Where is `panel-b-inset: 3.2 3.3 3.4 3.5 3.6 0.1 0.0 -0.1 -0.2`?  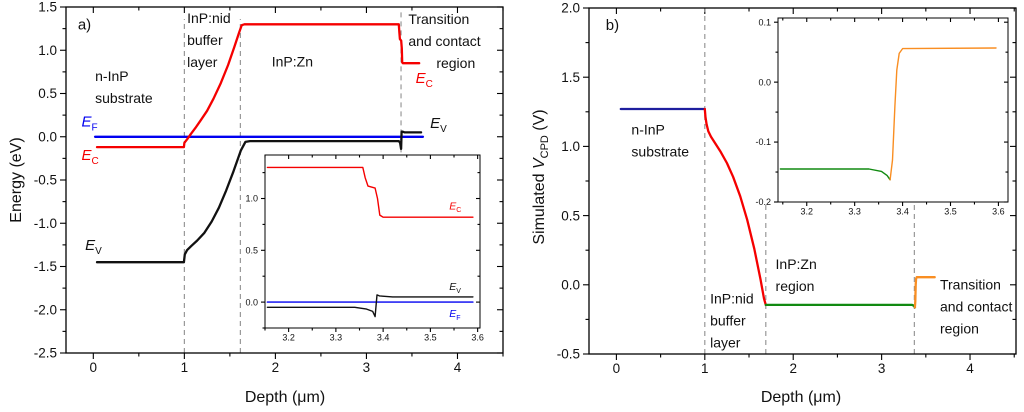 panel-b-inset: 3.2 3.3 3.4 3.5 3.6 0.1 0.0 -0.1 -0.2 is located at coordinates (882, 117).